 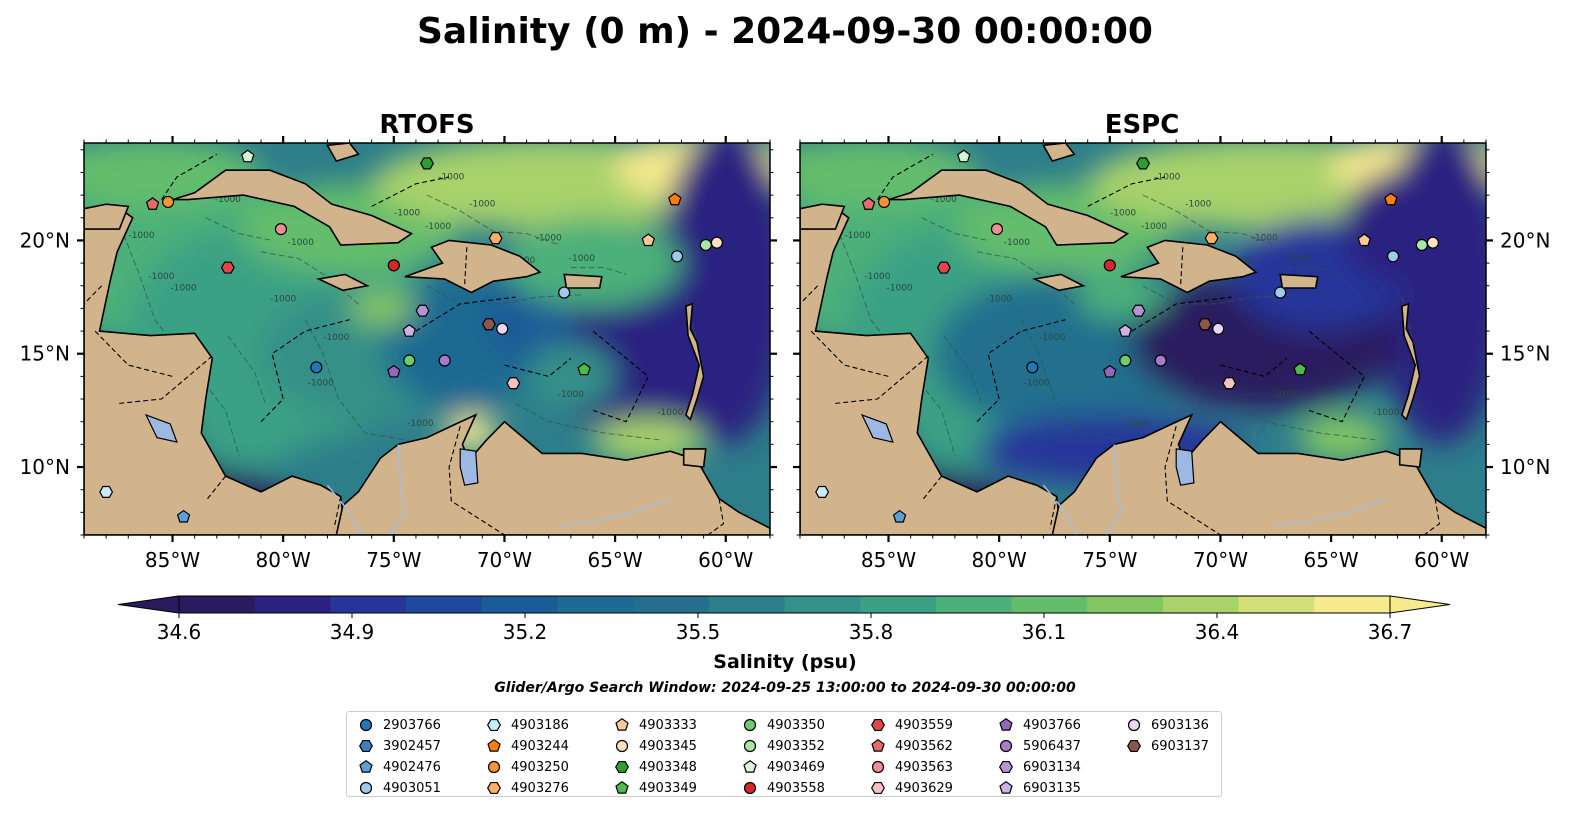 I want to click on legend-label: 4902476, so click(x=412, y=767).